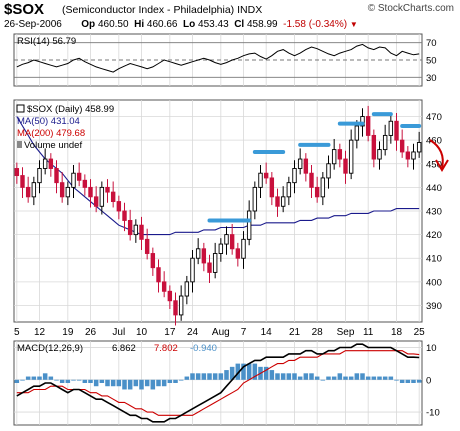 The image size is (460, 431). What do you see at coordinates (434, 212) in the screenshot?
I see `price-tick-label: 430` at bounding box center [434, 212].